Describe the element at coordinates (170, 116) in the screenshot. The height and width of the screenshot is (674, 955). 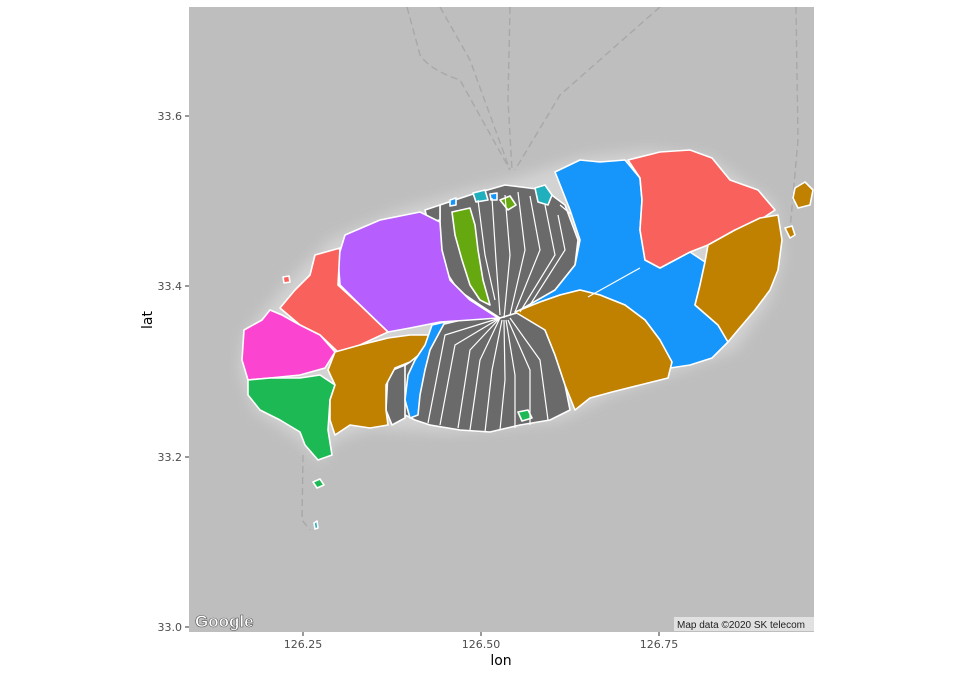
I see `y-tick-label: 33.6` at that location.